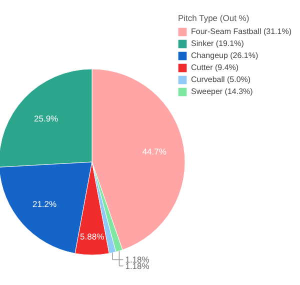  I want to click on legend-label: Changeup (26.1%), so click(224, 55).